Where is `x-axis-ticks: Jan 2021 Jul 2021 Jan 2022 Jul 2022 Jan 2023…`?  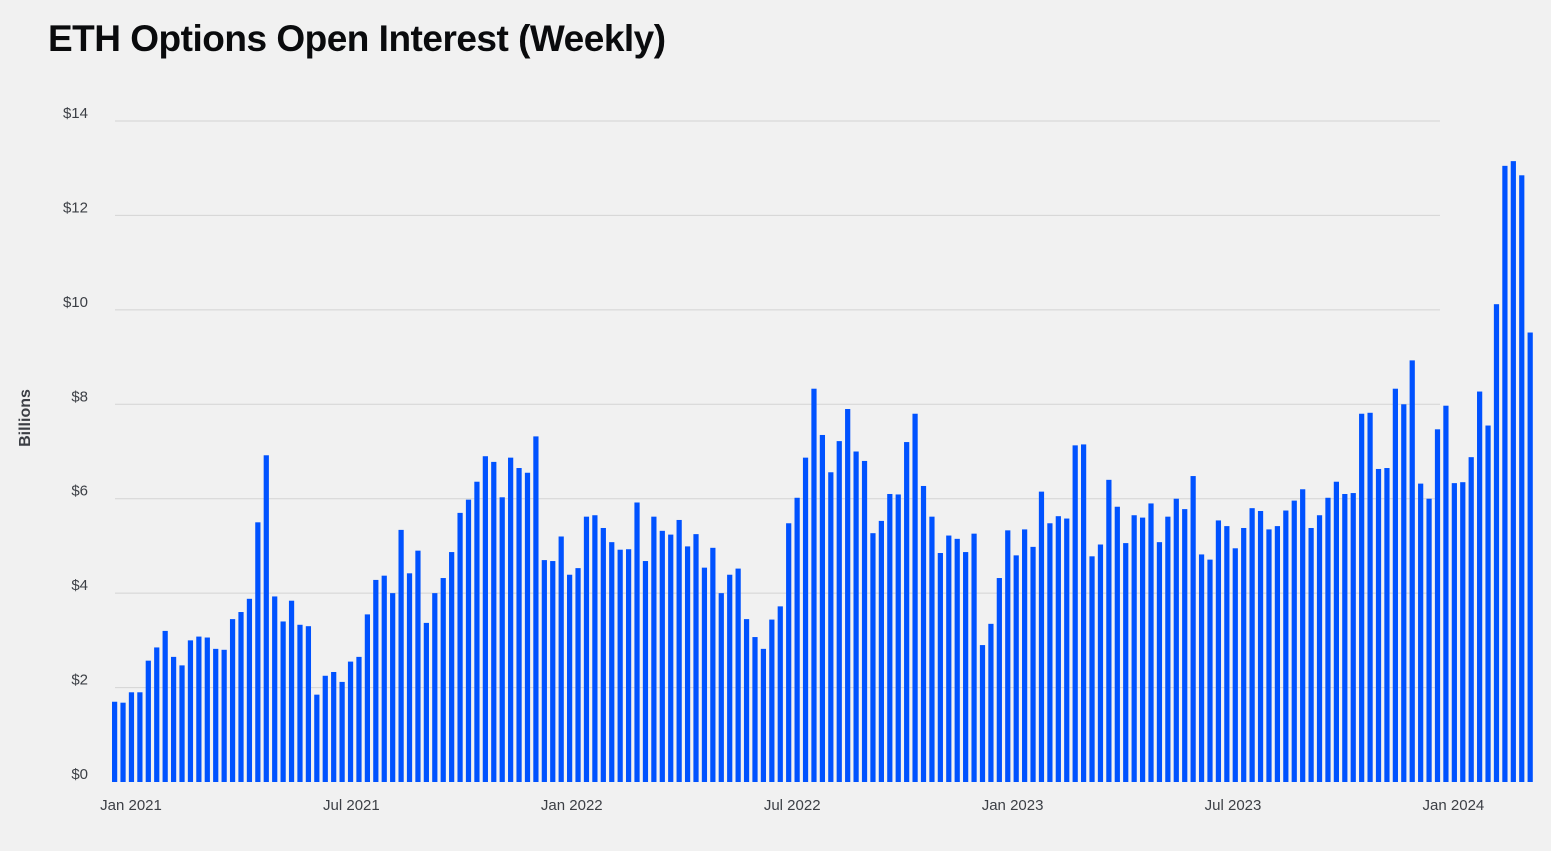 x-axis-ticks: Jan 2021 Jul 2021 Jan 2022 Jul 2022 Jan 2023… is located at coordinates (792, 805).